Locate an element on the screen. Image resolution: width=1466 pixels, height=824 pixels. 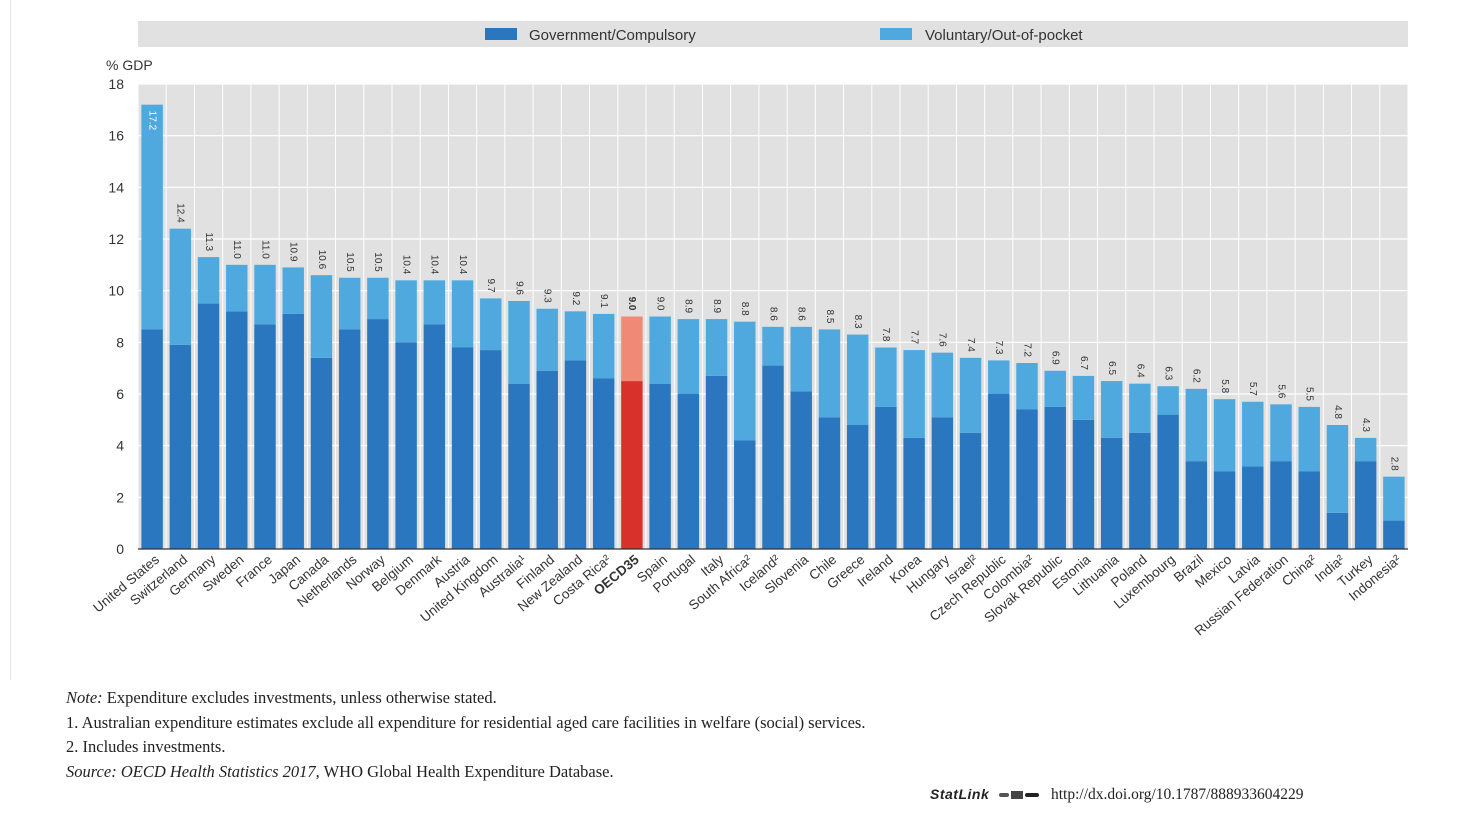
y-tick-label: 0 is located at coordinates (120, 549).